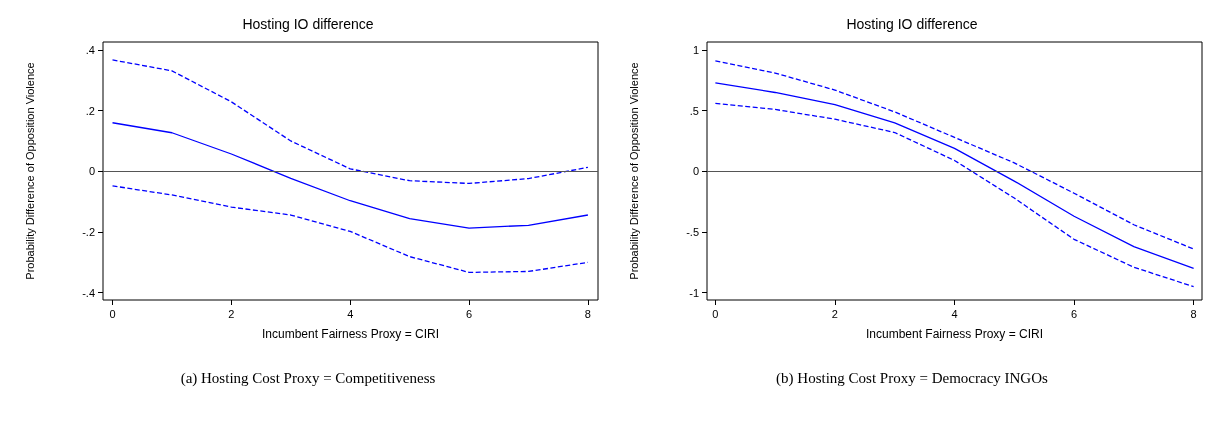 Image resolution: width=1222 pixels, height=426 pixels. What do you see at coordinates (90, 110) in the screenshot?
I see `y-tick-label: .2` at bounding box center [90, 110].